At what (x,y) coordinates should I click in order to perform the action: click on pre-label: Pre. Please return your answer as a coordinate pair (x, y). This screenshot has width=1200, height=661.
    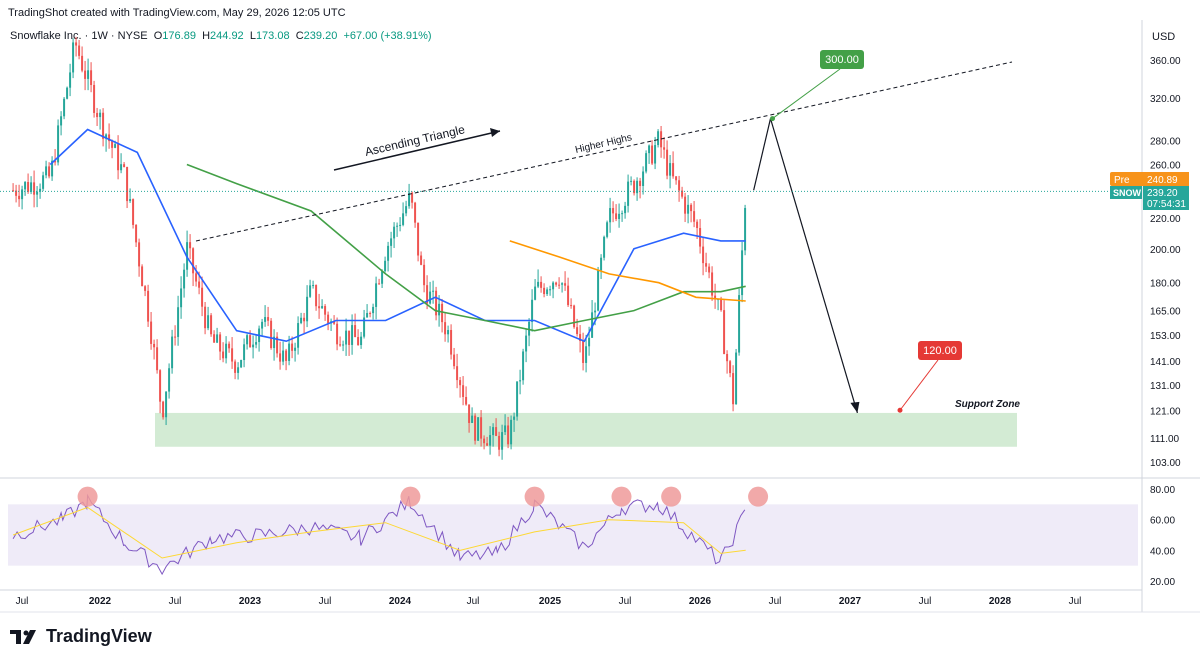
    Looking at the image, I should click on (1122, 180).